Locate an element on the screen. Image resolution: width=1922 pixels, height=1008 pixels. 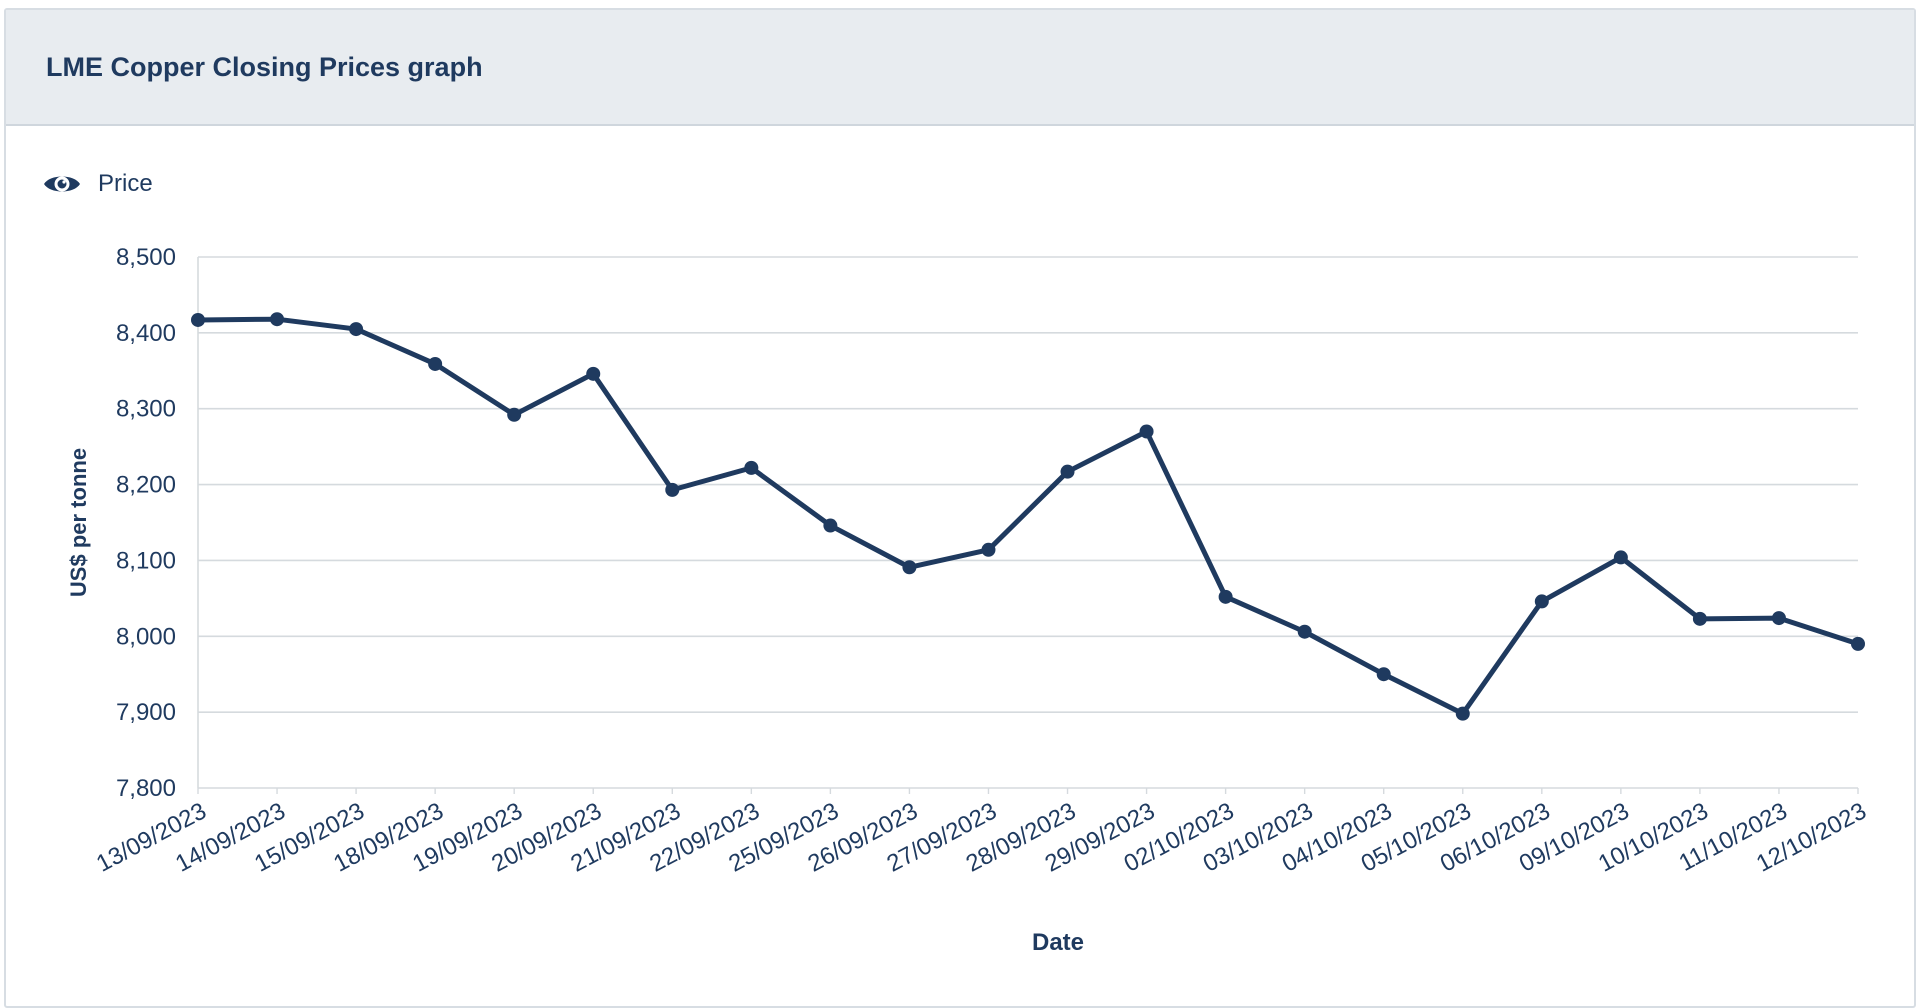
legend-label: Price is located at coordinates (125, 183).